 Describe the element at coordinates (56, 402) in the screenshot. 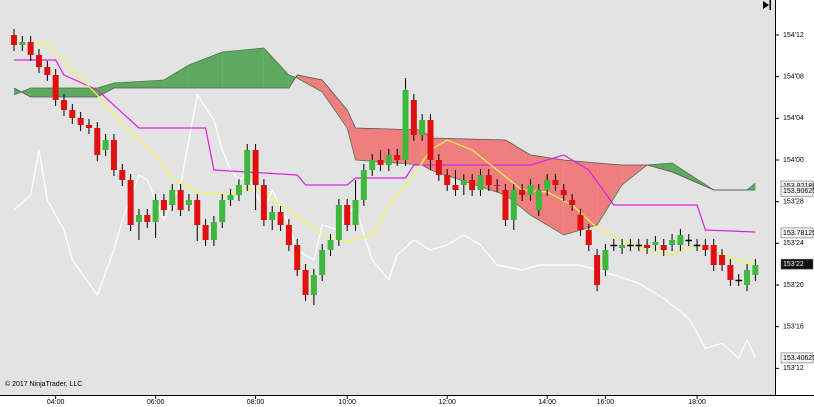

I see `x-tick-label: 04:00` at that location.